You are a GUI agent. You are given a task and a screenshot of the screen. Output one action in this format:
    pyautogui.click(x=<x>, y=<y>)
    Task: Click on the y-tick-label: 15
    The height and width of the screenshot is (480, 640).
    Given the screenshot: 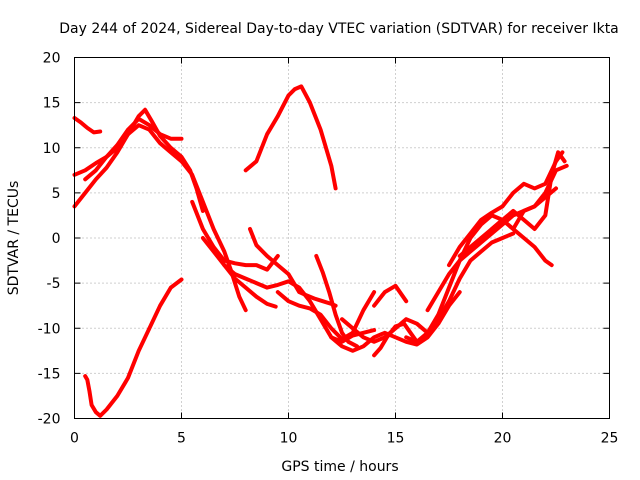 What is the action you would take?
    pyautogui.click(x=52, y=104)
    